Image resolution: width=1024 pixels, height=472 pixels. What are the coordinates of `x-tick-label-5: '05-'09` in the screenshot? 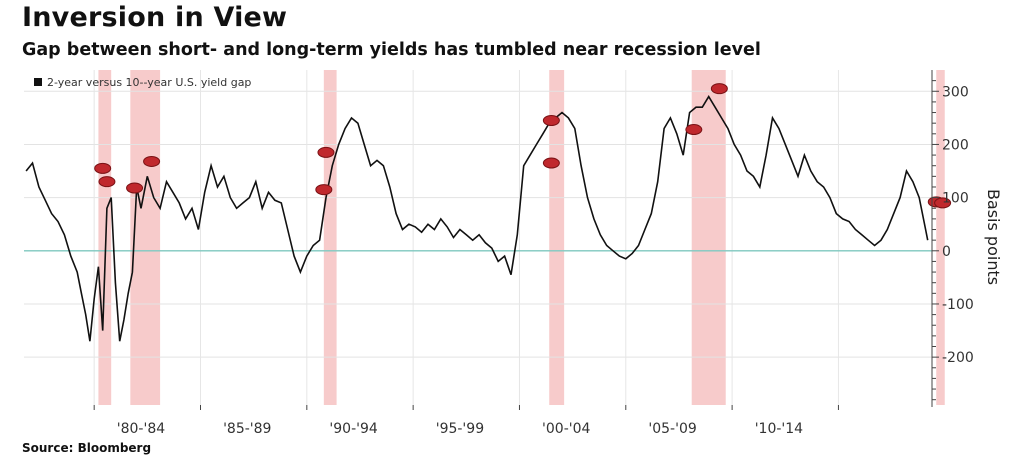 It's located at (672, 429).